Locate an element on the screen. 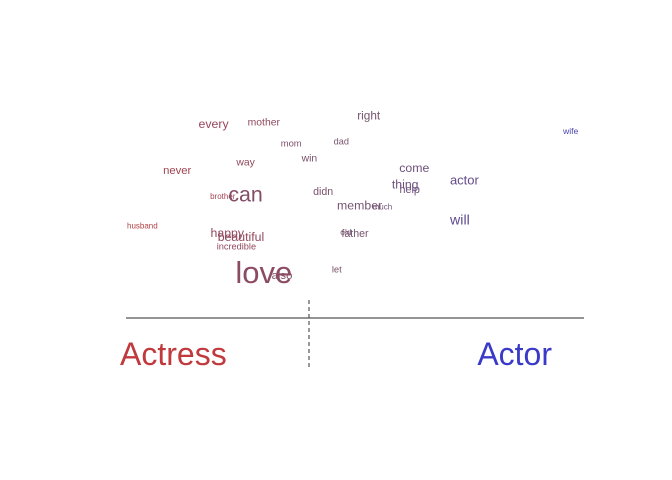 Image resolution: width=672 pixels, height=480 pixels. word-thing: thing is located at coordinates (405, 185).